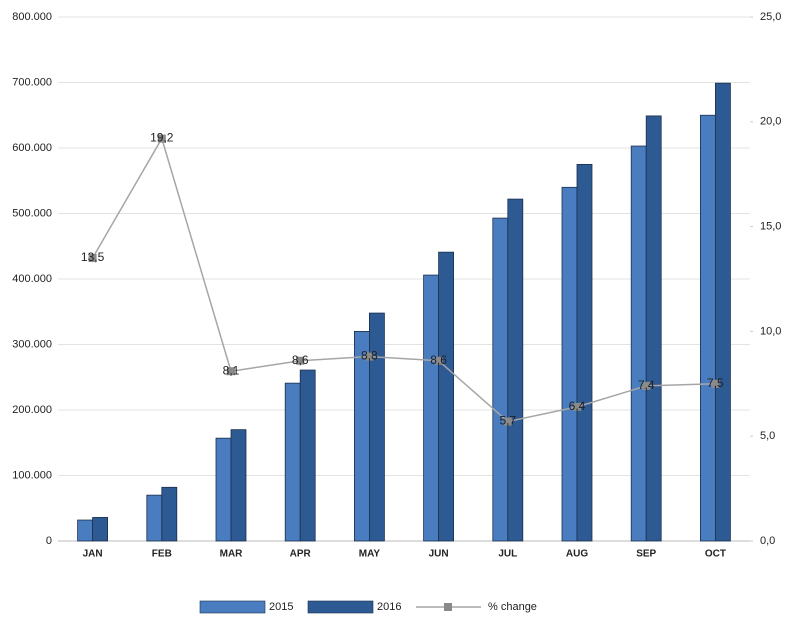 The width and height of the screenshot is (800, 638). What do you see at coordinates (32, 82) in the screenshot?
I see `y-tick-label: 700.000` at bounding box center [32, 82].